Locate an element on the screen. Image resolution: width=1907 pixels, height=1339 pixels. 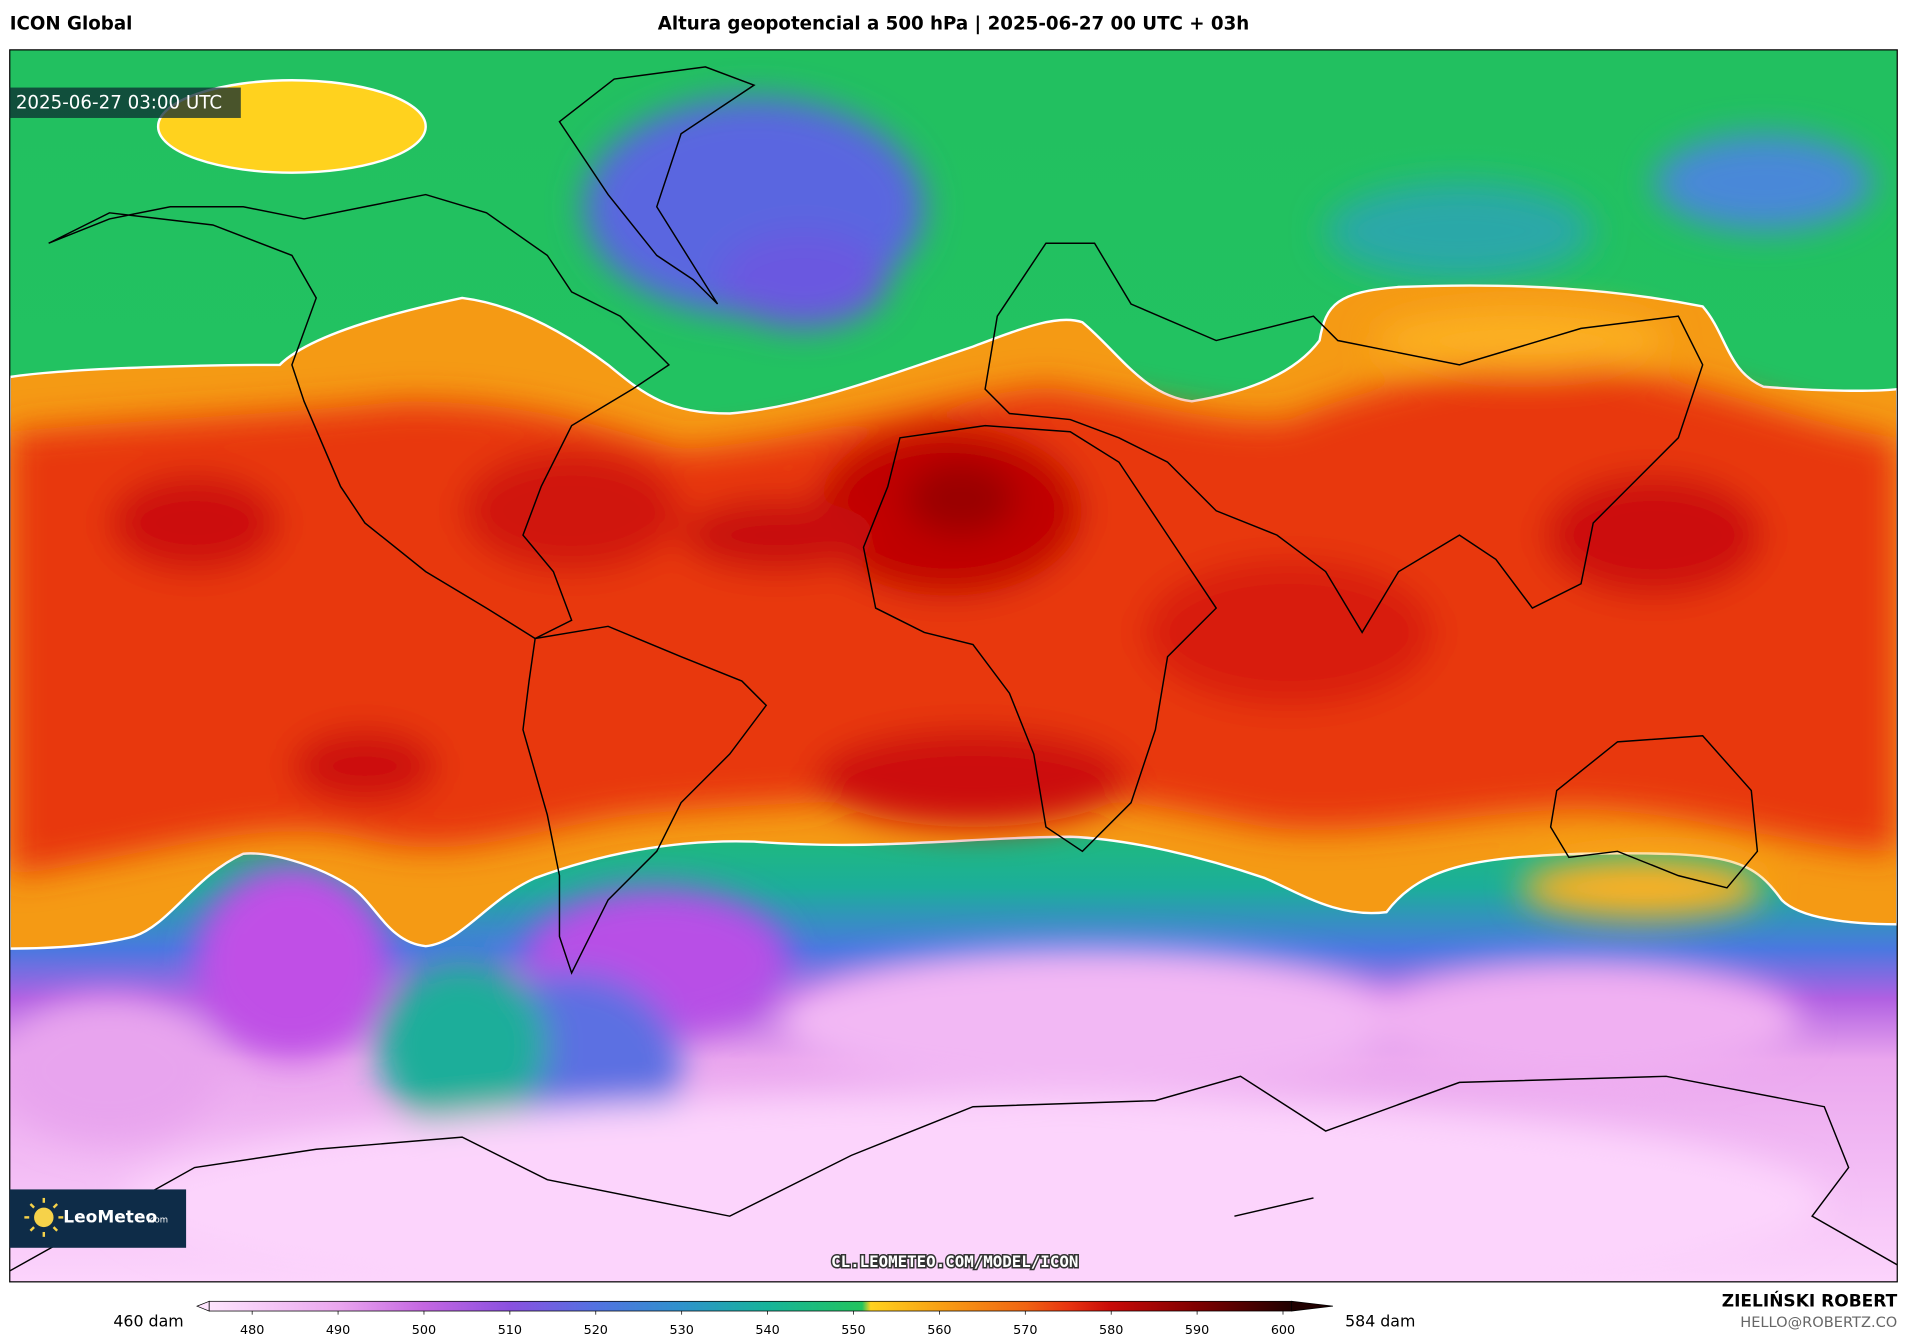
colorbar-tick-label: 520 is located at coordinates (596, 1330).